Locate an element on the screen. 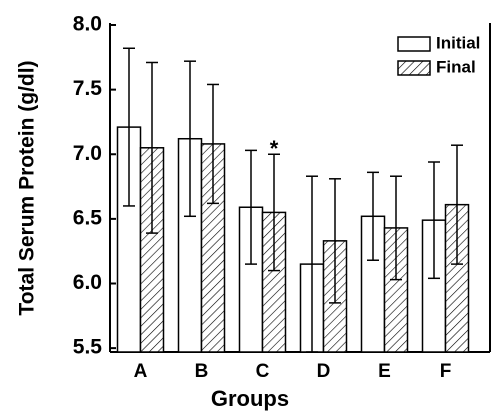 The width and height of the screenshot is (500, 417). x-tick-label: D is located at coordinates (324, 371).